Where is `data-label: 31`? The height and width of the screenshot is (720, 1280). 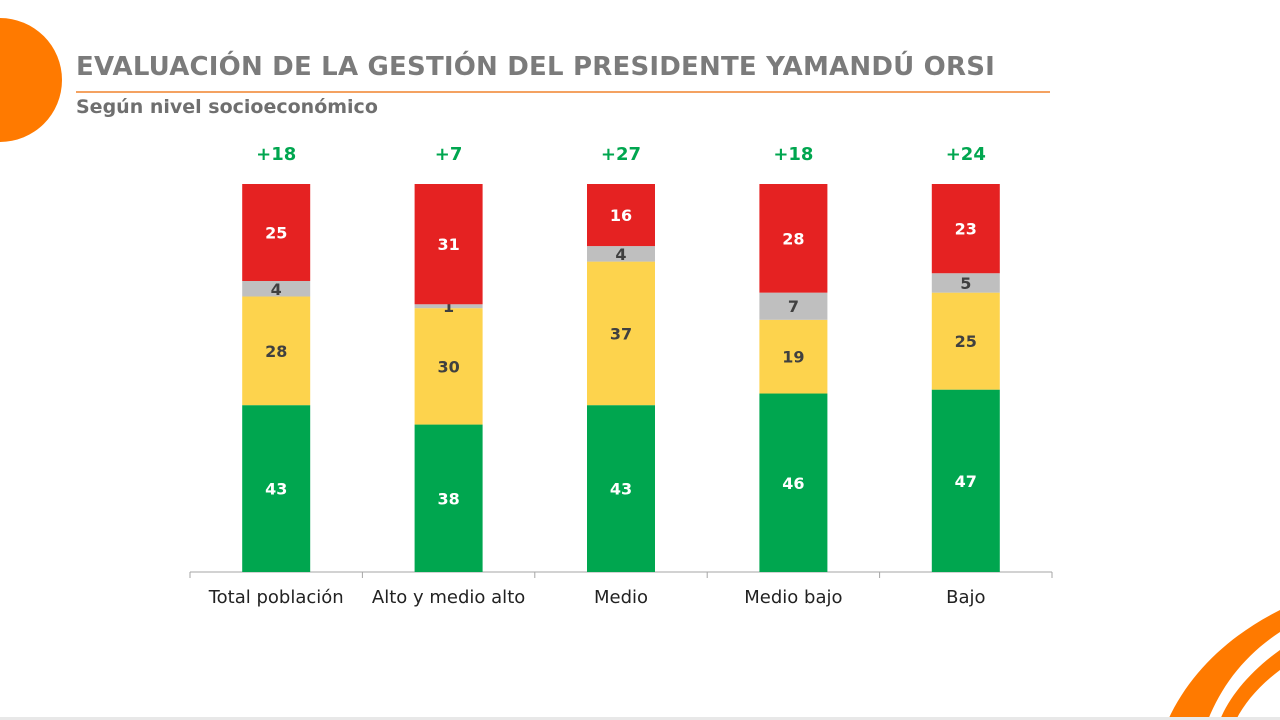
data-label: 31 is located at coordinates (448, 244).